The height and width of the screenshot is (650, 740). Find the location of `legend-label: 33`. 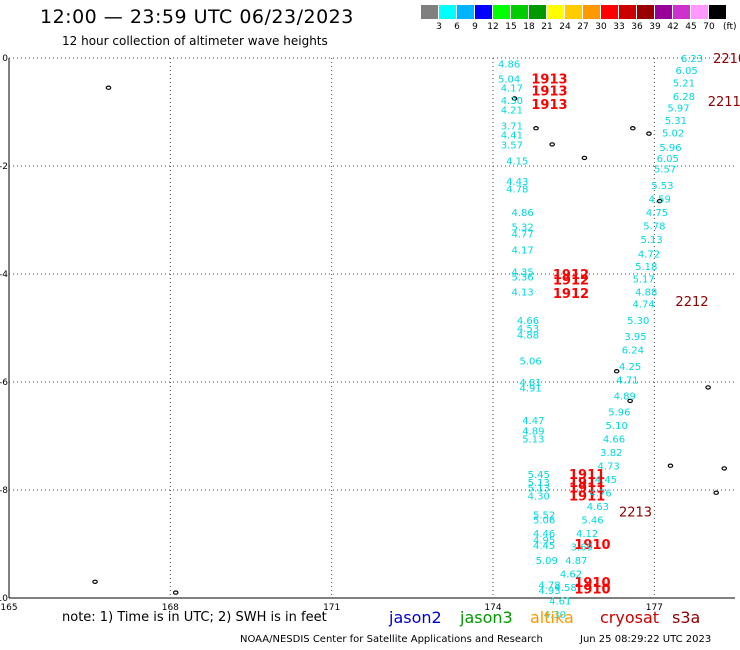

legend-label: 33 is located at coordinates (619, 27).